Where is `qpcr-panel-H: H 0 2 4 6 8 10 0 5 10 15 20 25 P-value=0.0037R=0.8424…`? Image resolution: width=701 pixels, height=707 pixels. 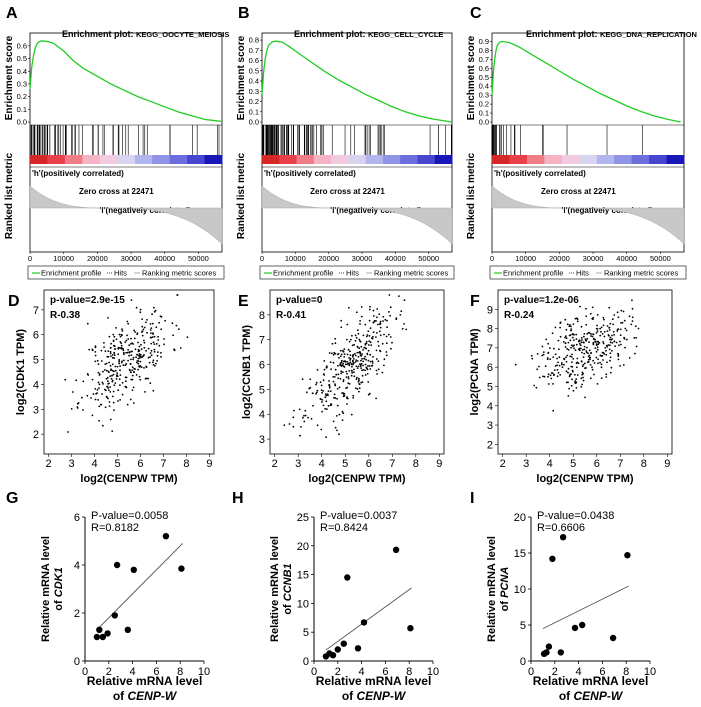 qpcr-panel-H: H 0 2 4 6 8 10 0 5 10 15 20 25 P-value=0.0037R=0.8424… is located at coordinates (335, 596).